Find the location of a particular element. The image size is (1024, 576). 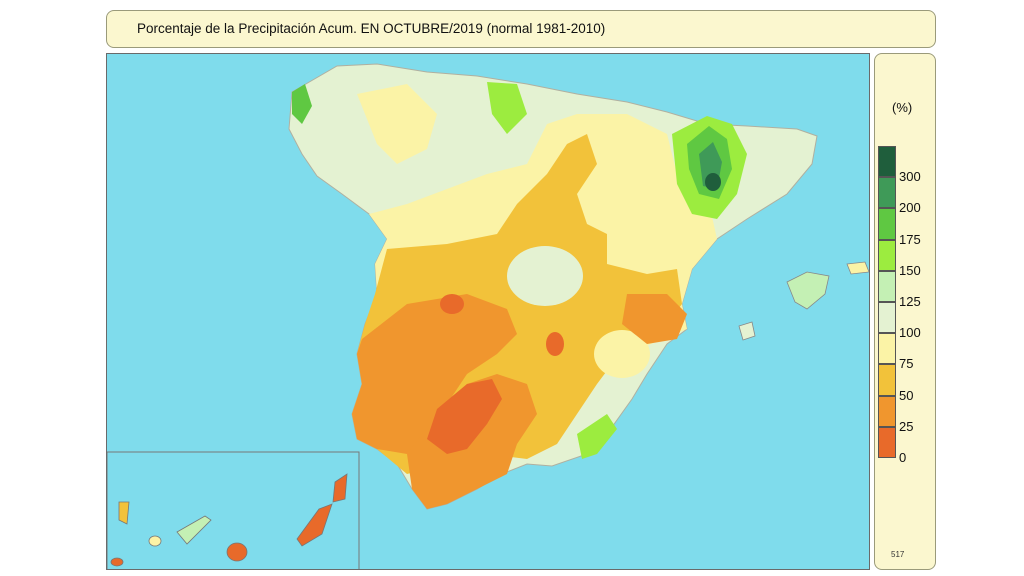

zone-25-southwest is located at coordinates (434, 374).